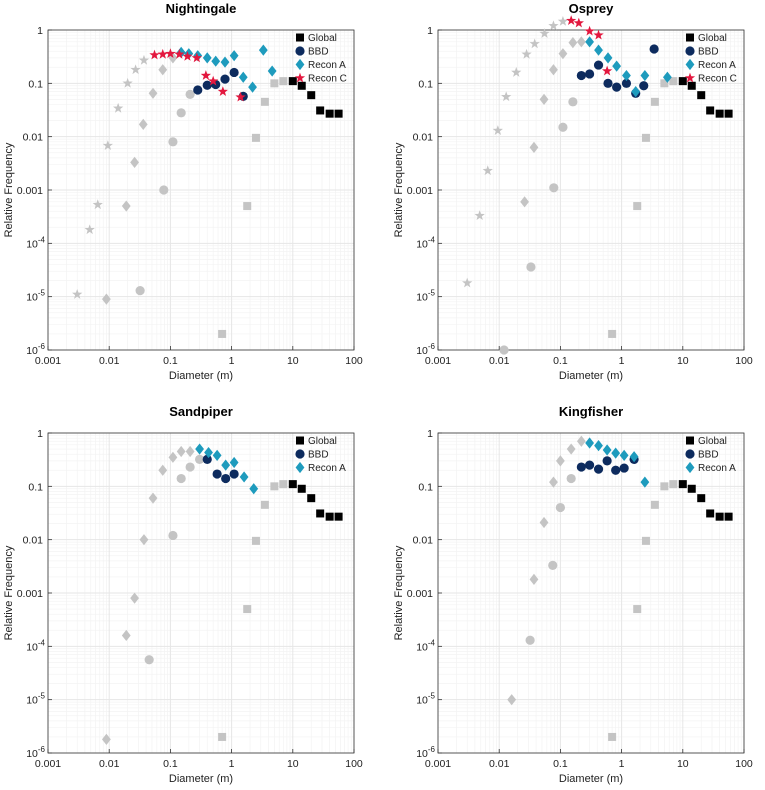 This screenshot has width=765, height=790. Describe the element at coordinates (499, 361) in the screenshot. I see `x-tick-label: 0.01` at that location.